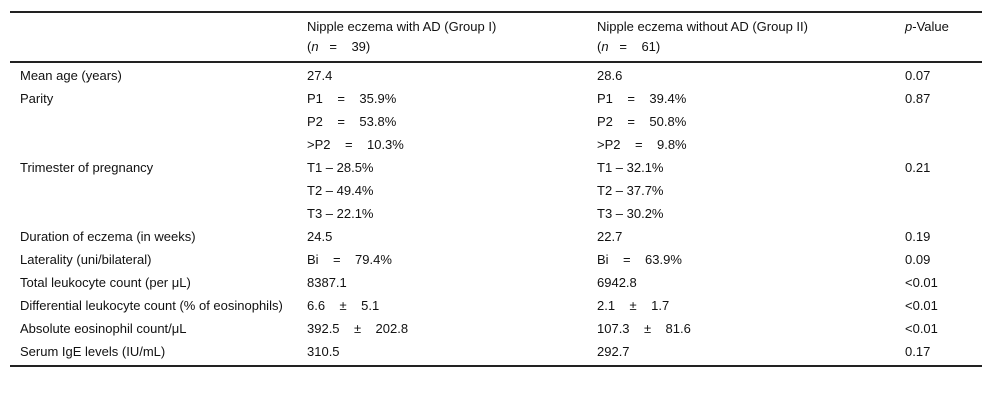  What do you see at coordinates (741, 259) in the screenshot?
I see `group-2-value: Bi = 63.9%` at bounding box center [741, 259].